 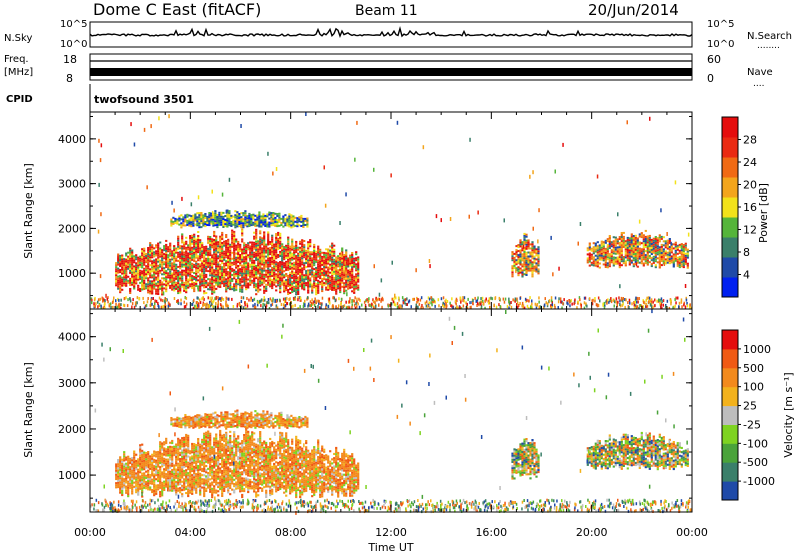 I want to click on nave-tick-bottom: 0, so click(x=710, y=78).